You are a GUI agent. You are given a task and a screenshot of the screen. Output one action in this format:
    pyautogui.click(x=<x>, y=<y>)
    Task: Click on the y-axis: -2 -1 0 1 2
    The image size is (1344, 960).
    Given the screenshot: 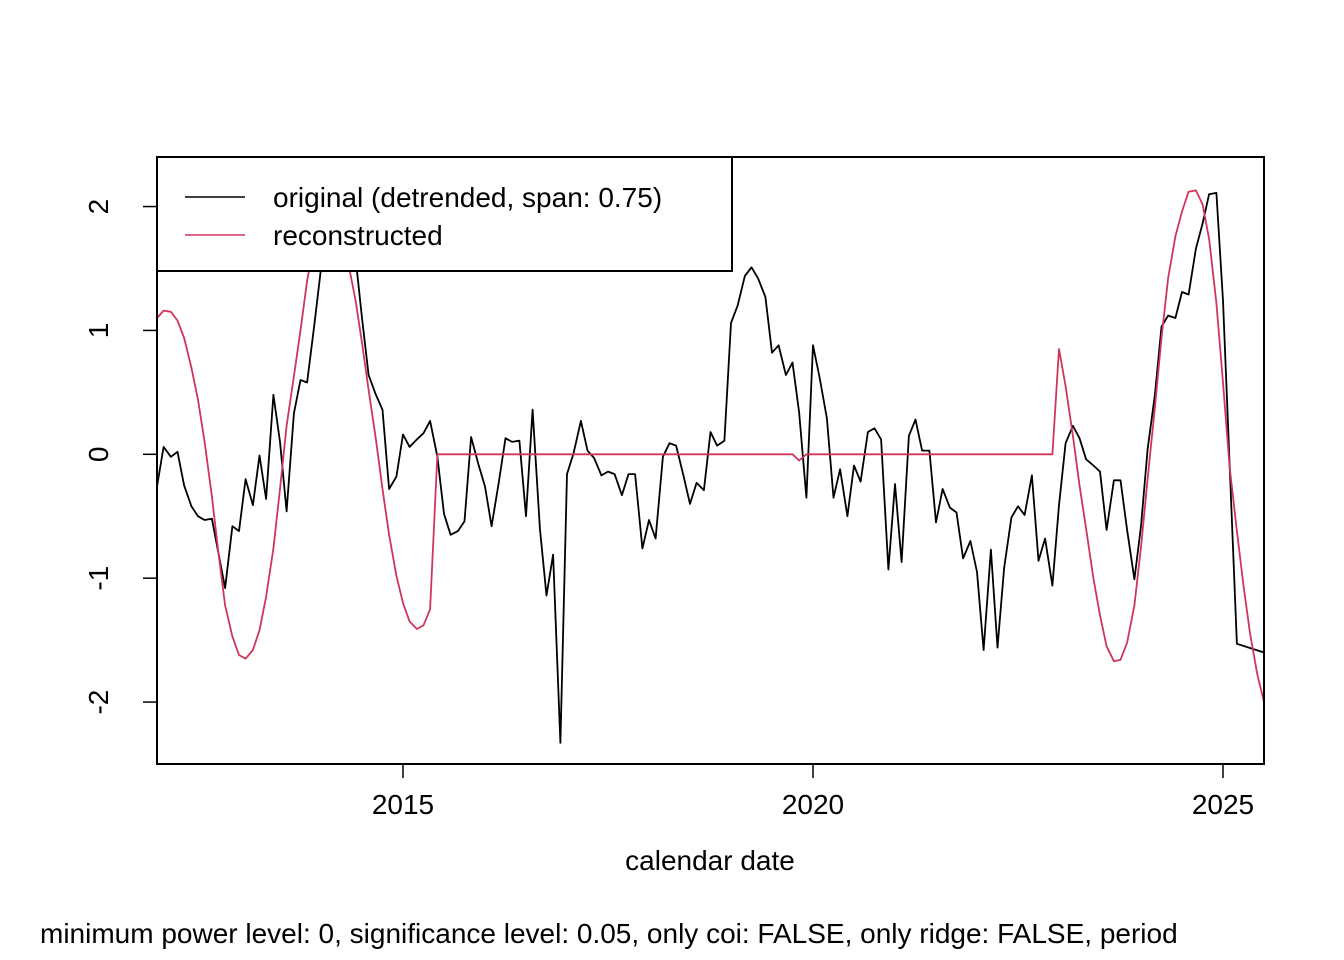 What is the action you would take?
    pyautogui.click(x=120, y=457)
    